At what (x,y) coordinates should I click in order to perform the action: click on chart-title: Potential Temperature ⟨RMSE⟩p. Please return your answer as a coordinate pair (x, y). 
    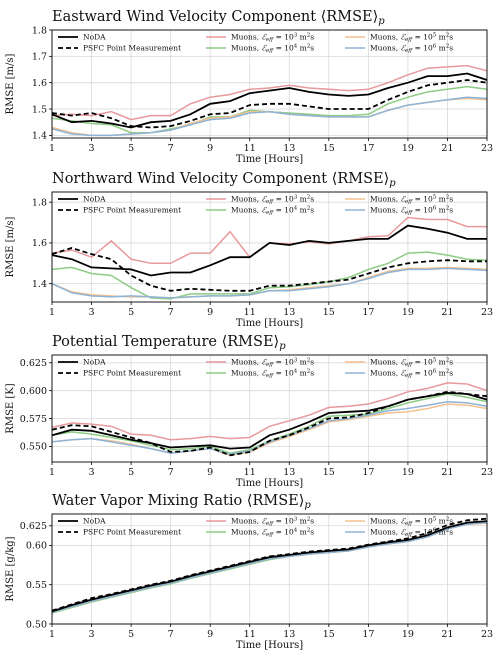
    Looking at the image, I should click on (169, 343).